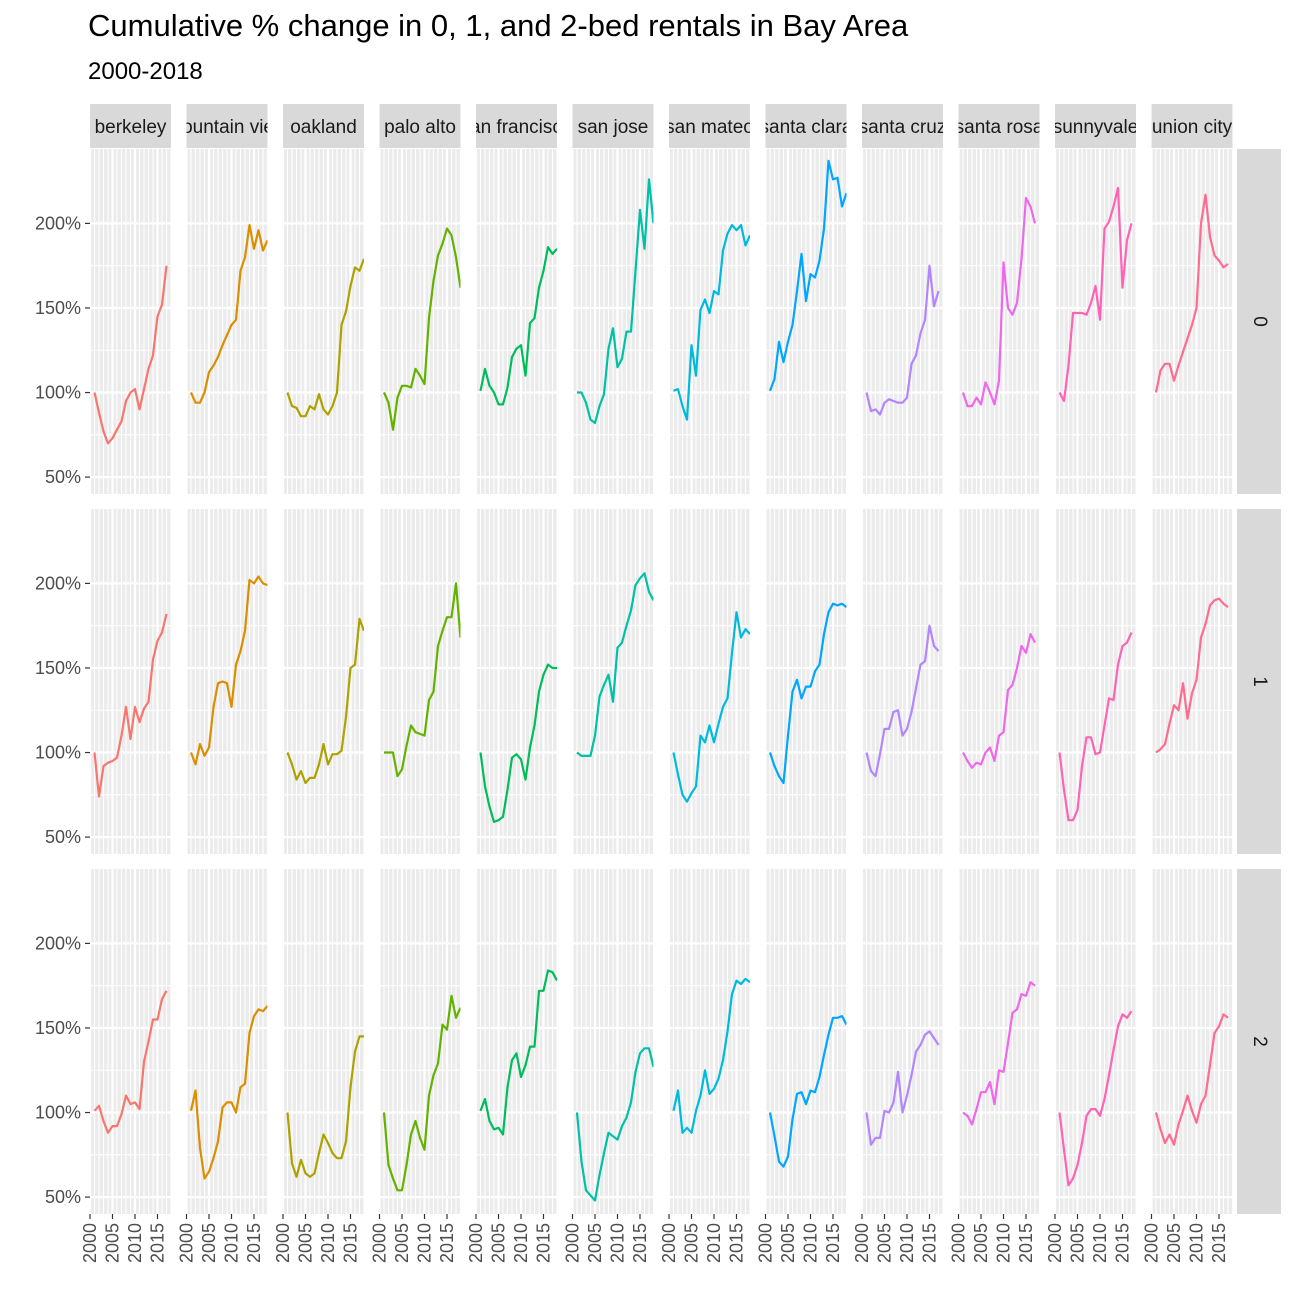 This screenshot has width=1296, height=1296. I want to click on row-strip-label: 1, so click(1259, 681).